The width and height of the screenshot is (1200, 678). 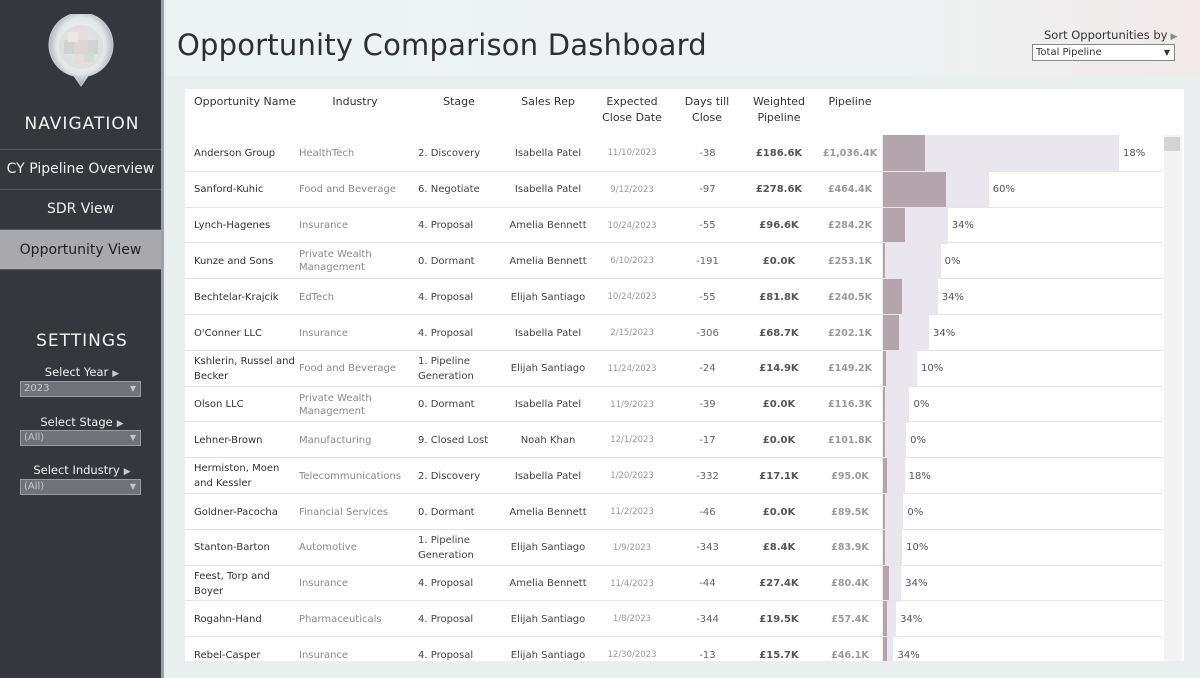 I want to click on column-header-weighted-pipeline: Weighted Pipeline, so click(x=779, y=109).